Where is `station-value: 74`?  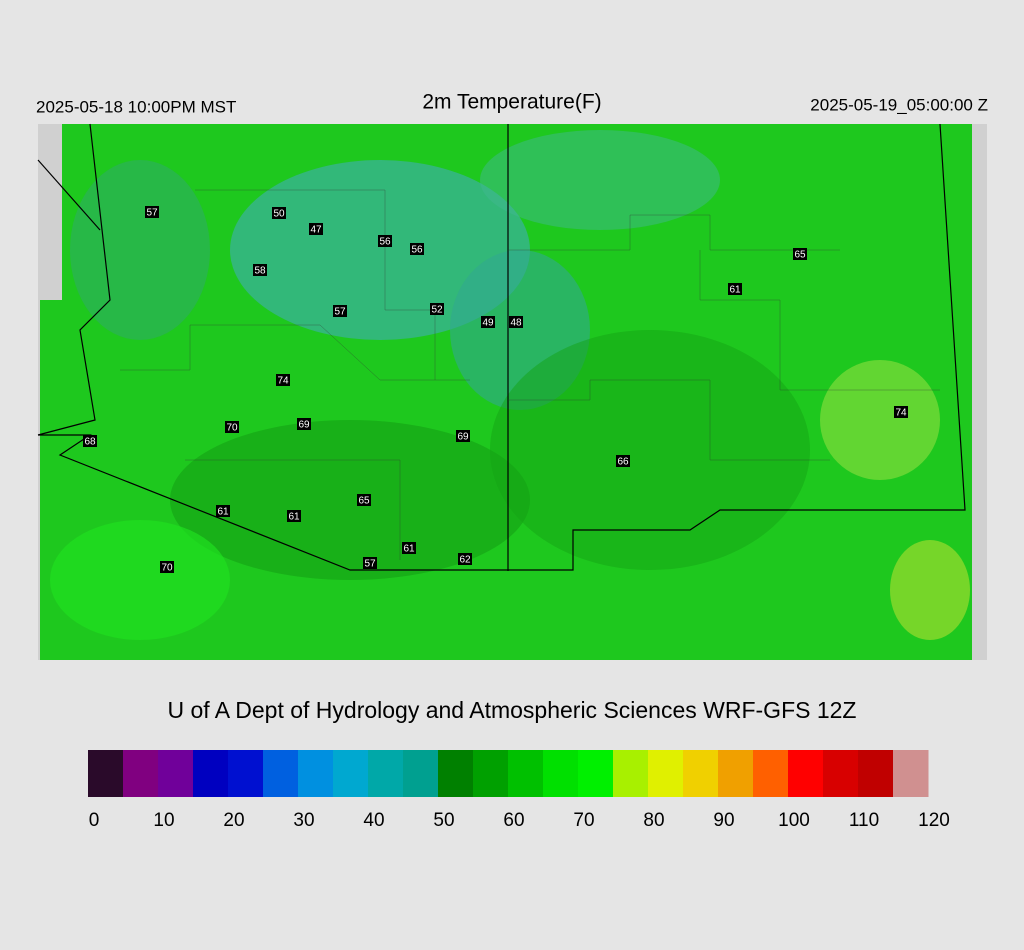
station-value: 74 is located at coordinates (283, 381).